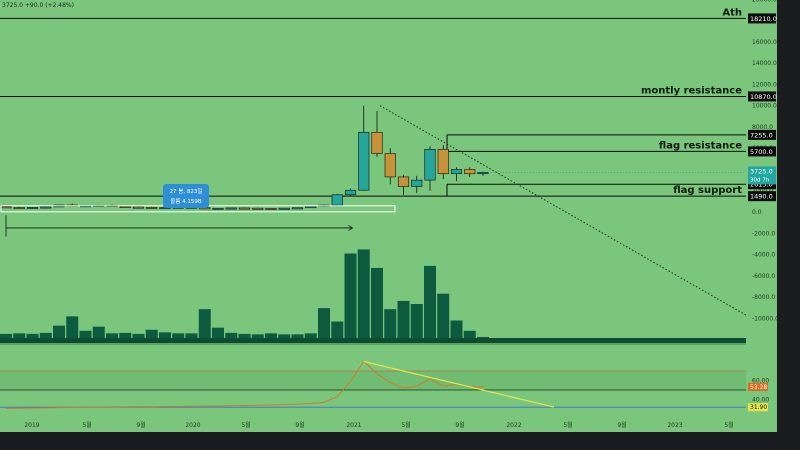 The width and height of the screenshot is (800, 450). What do you see at coordinates (459, 384) in the screenshot?
I see `rsi-trendline` at bounding box center [459, 384].